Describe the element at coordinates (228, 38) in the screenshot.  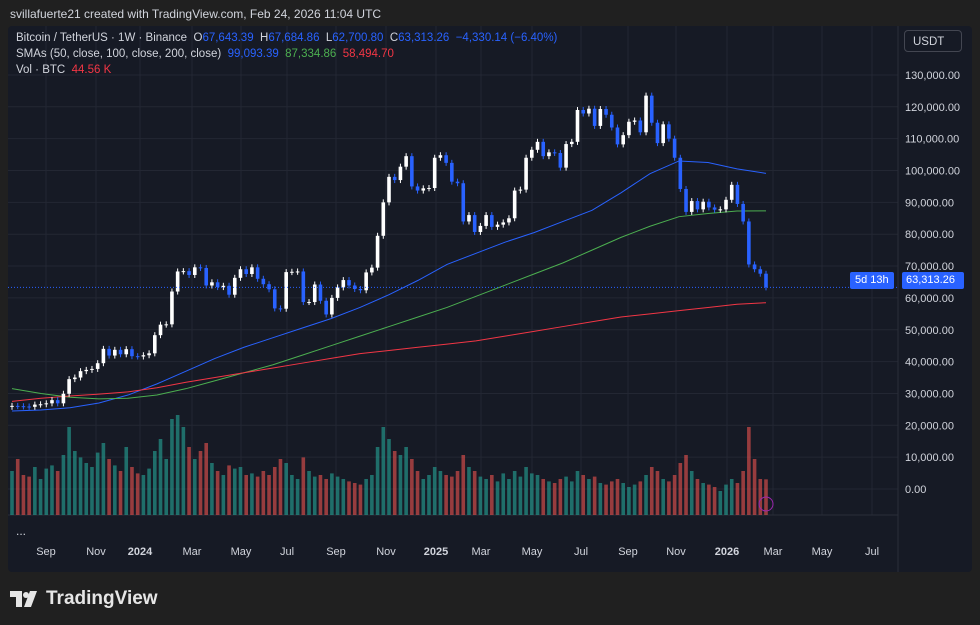
I see `open-value: 67,643.39` at that location.